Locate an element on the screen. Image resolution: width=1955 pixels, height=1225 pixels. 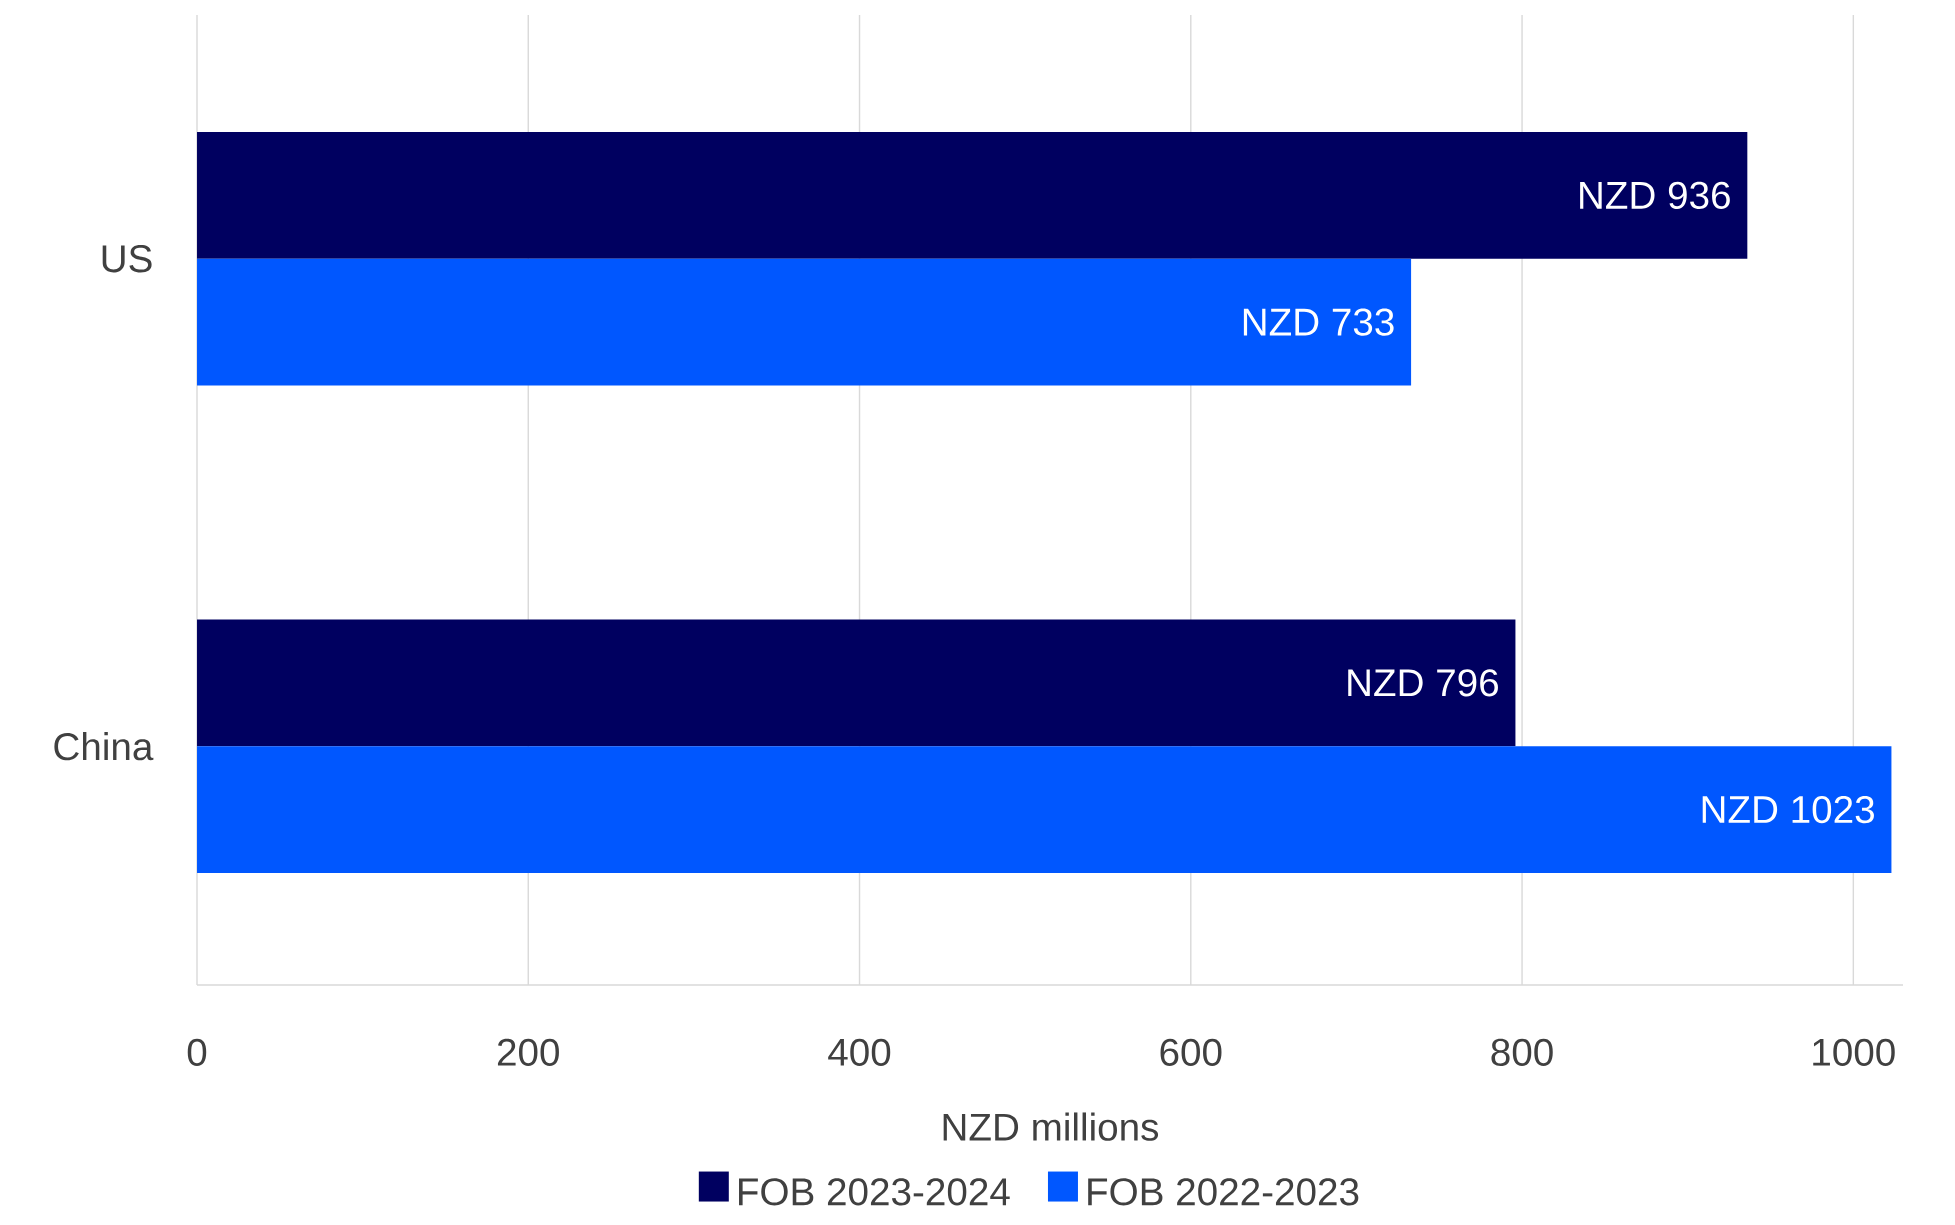
x-tick-label: 800 is located at coordinates (1522, 1052).